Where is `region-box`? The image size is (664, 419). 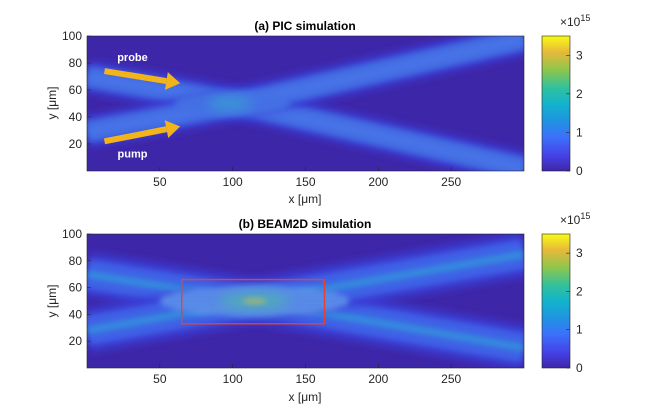 region-box is located at coordinates (253, 301).